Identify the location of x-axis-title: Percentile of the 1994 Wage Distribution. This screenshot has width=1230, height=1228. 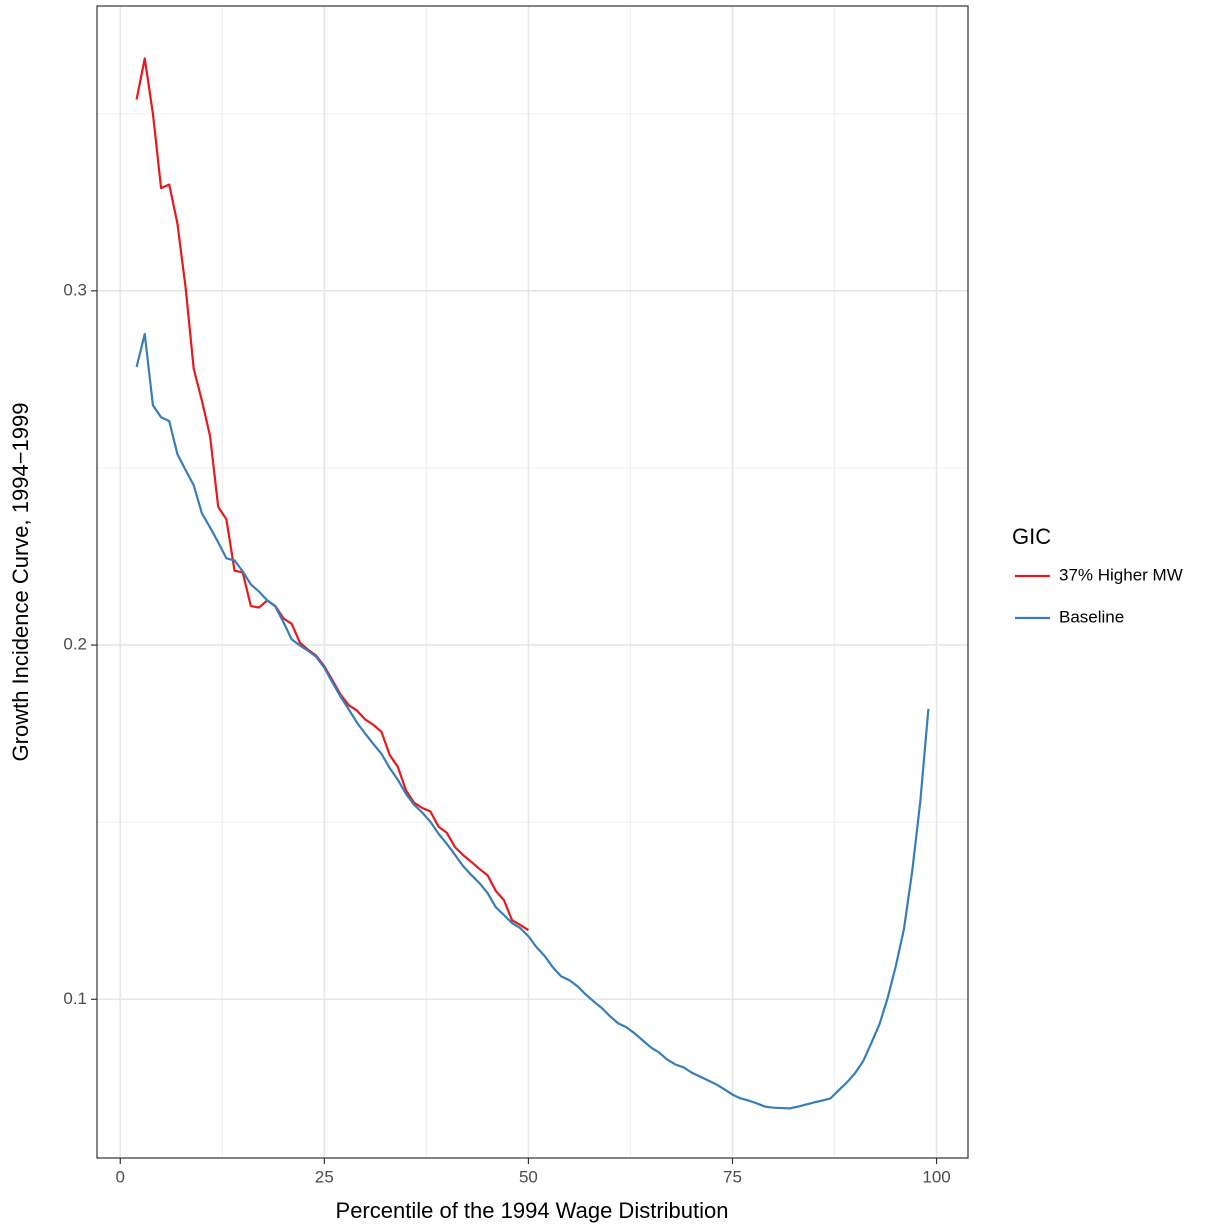
(532, 1210).